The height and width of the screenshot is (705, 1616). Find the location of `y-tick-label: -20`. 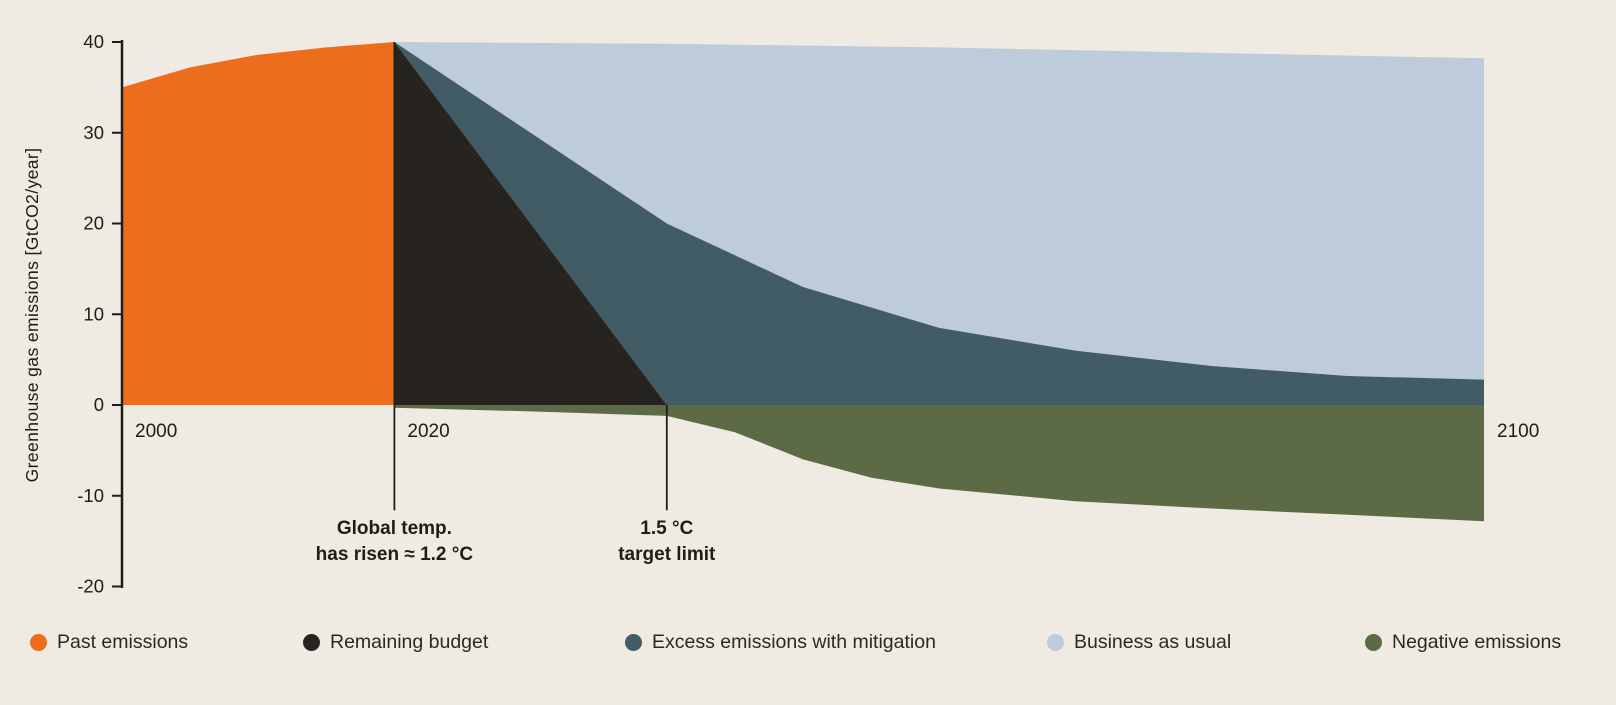

y-tick-label: -20 is located at coordinates (90, 586).